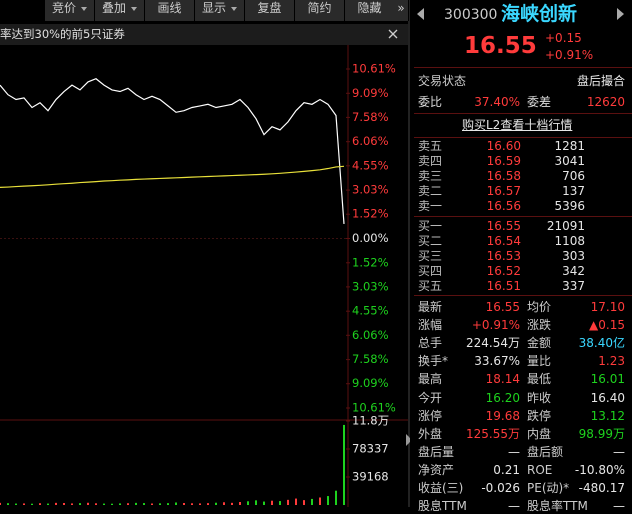 This screenshot has height=514, width=632. Describe the element at coordinates (370, 449) in the screenshot. I see `volume-tick-label: 78337` at that location.